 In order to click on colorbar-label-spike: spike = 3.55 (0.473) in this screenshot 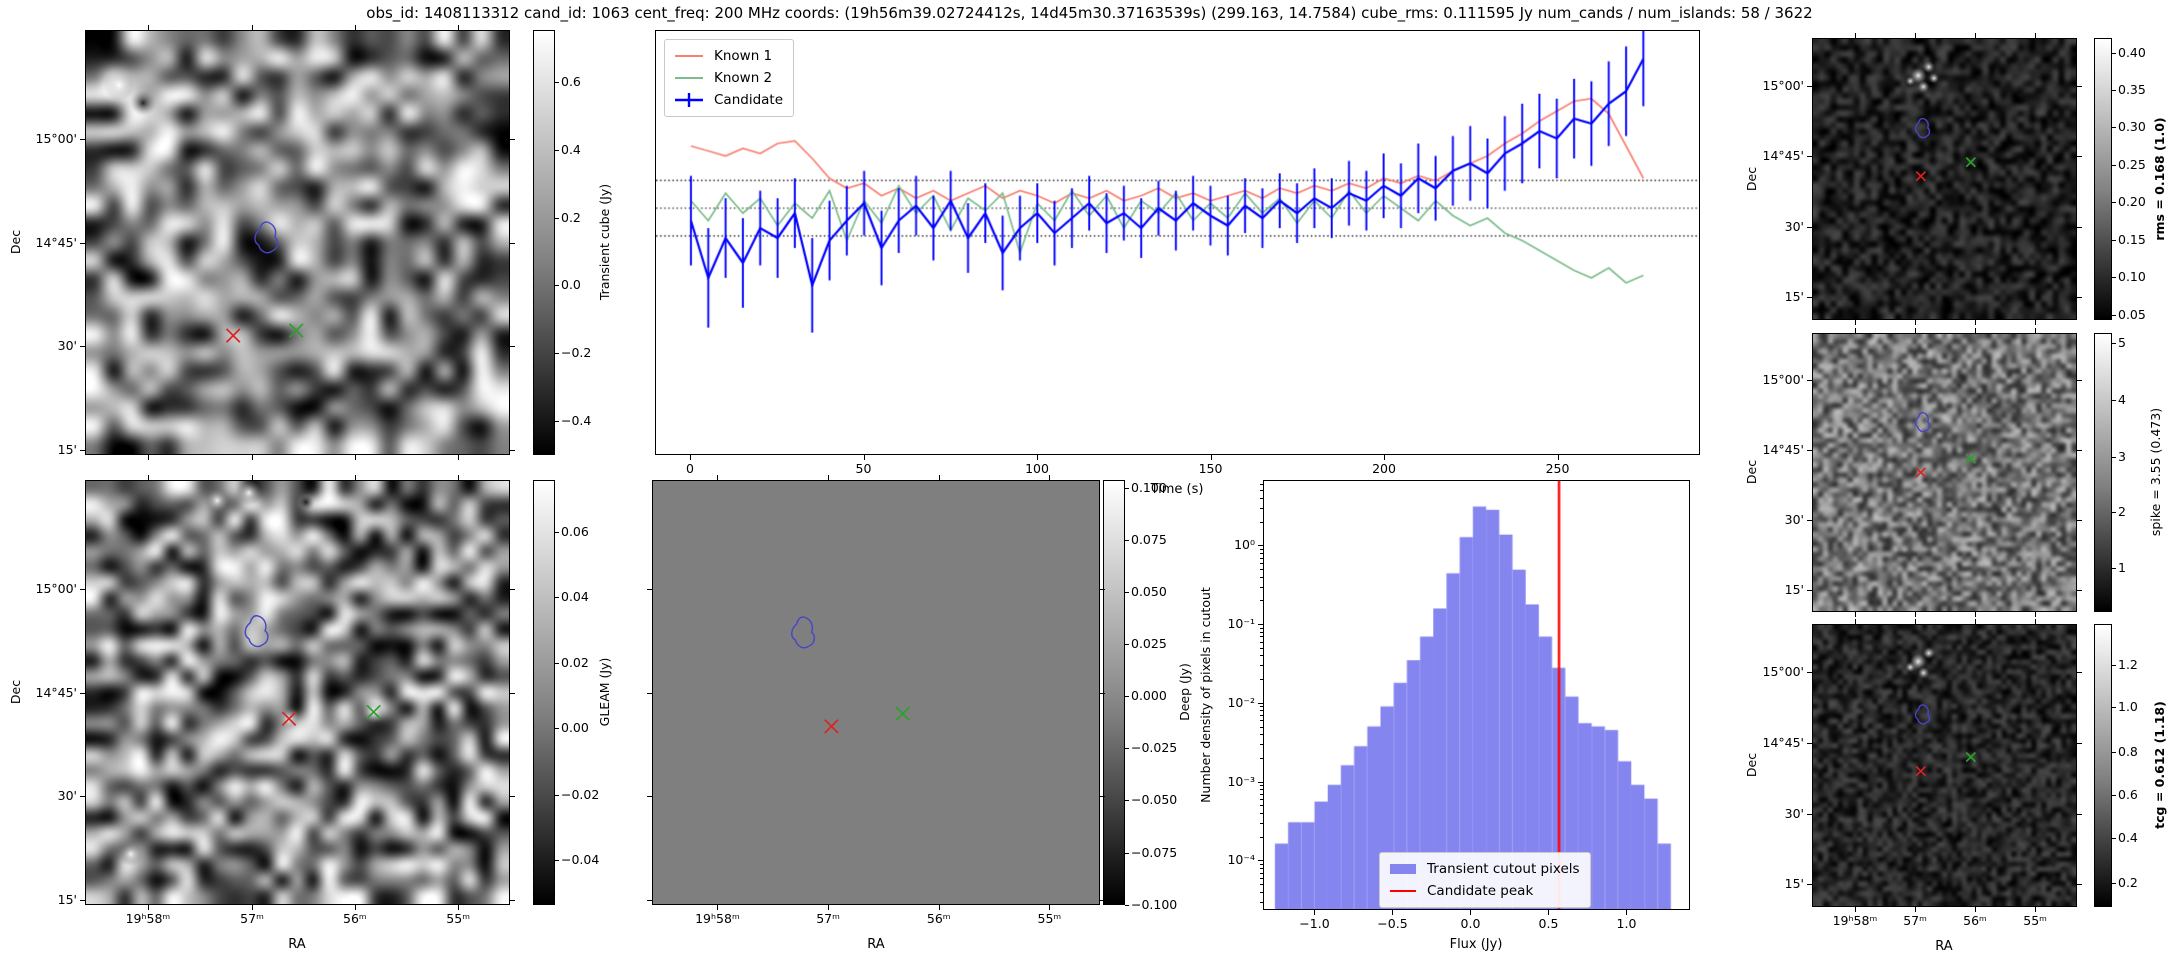, I will do `click(2155, 472)`.